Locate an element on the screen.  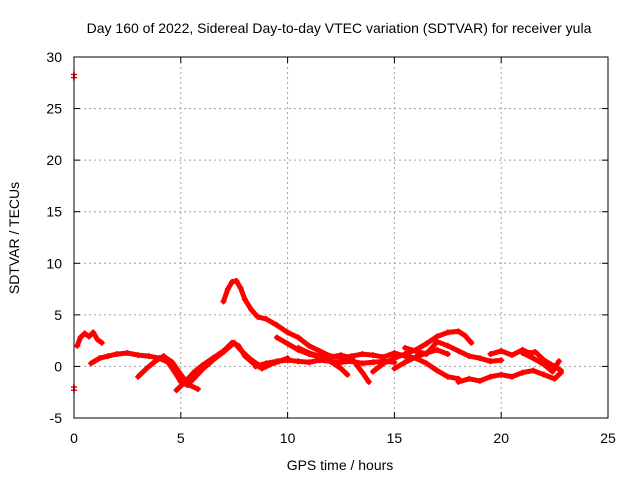
x-tick-label: 5 is located at coordinates (181, 438).